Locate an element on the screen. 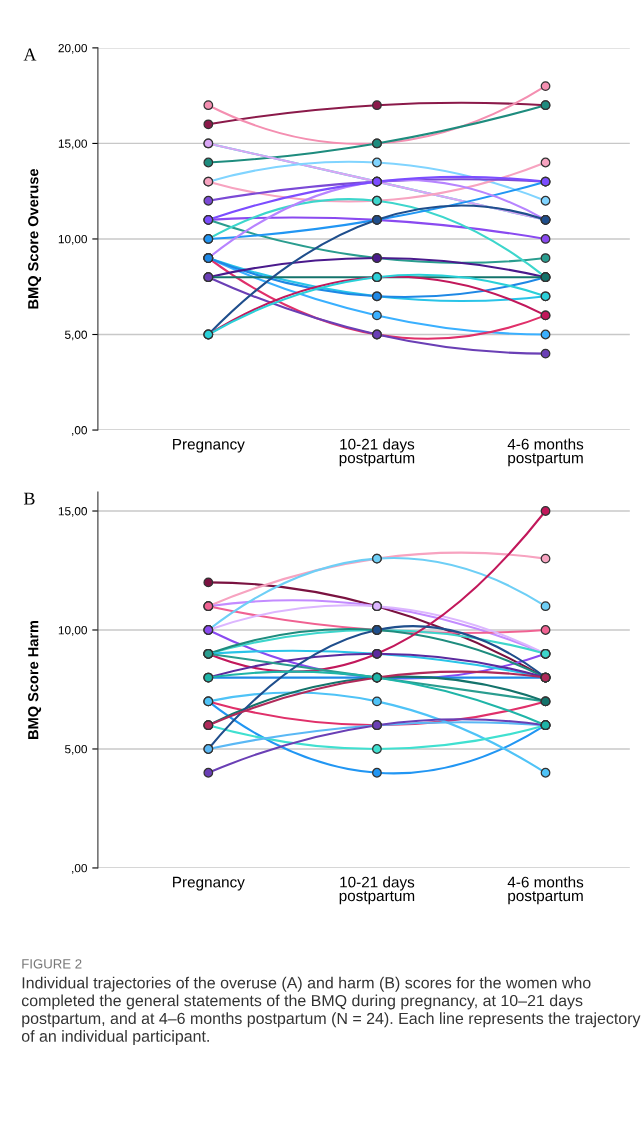 This screenshot has width=644, height=1124. y-axis-title: BMQ Score Harm is located at coordinates (35, 679).